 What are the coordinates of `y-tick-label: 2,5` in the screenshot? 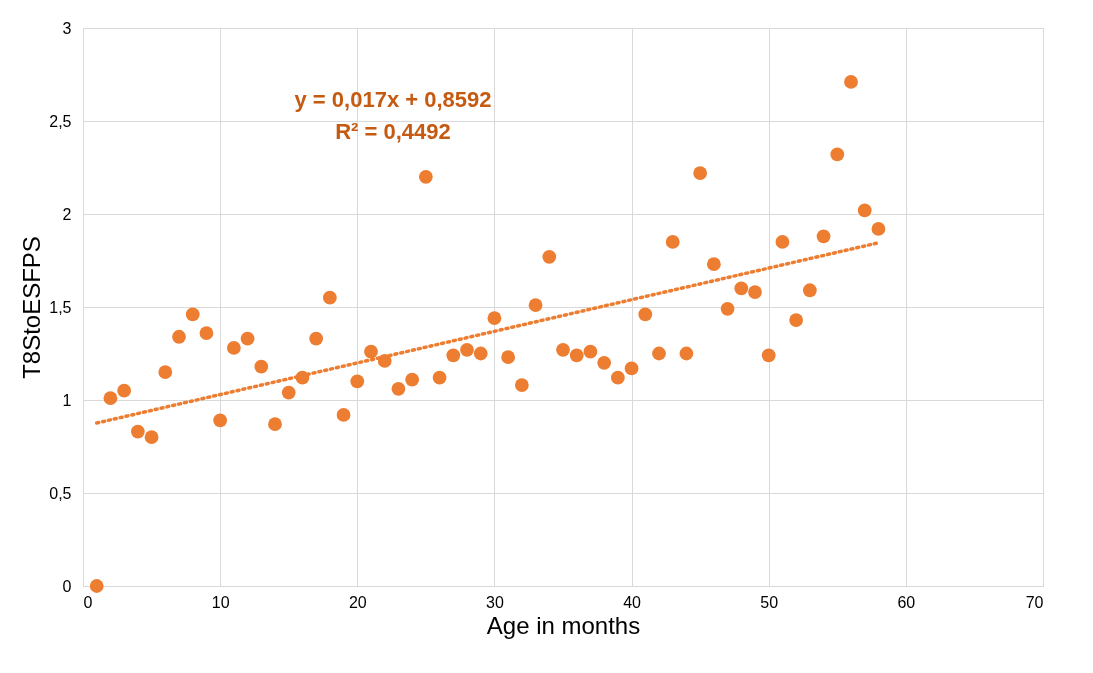 It's located at (60, 121).